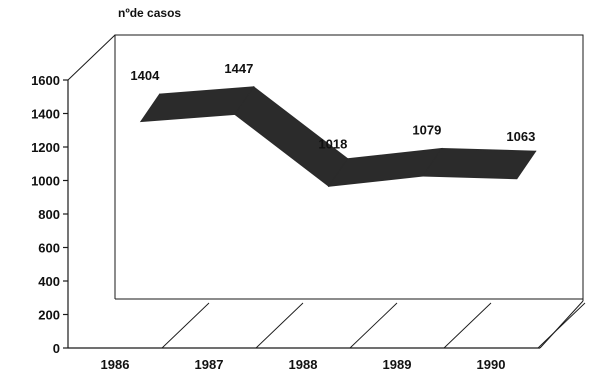 The width and height of the screenshot is (591, 374). I want to click on x-tick-label: 1987, so click(209, 364).